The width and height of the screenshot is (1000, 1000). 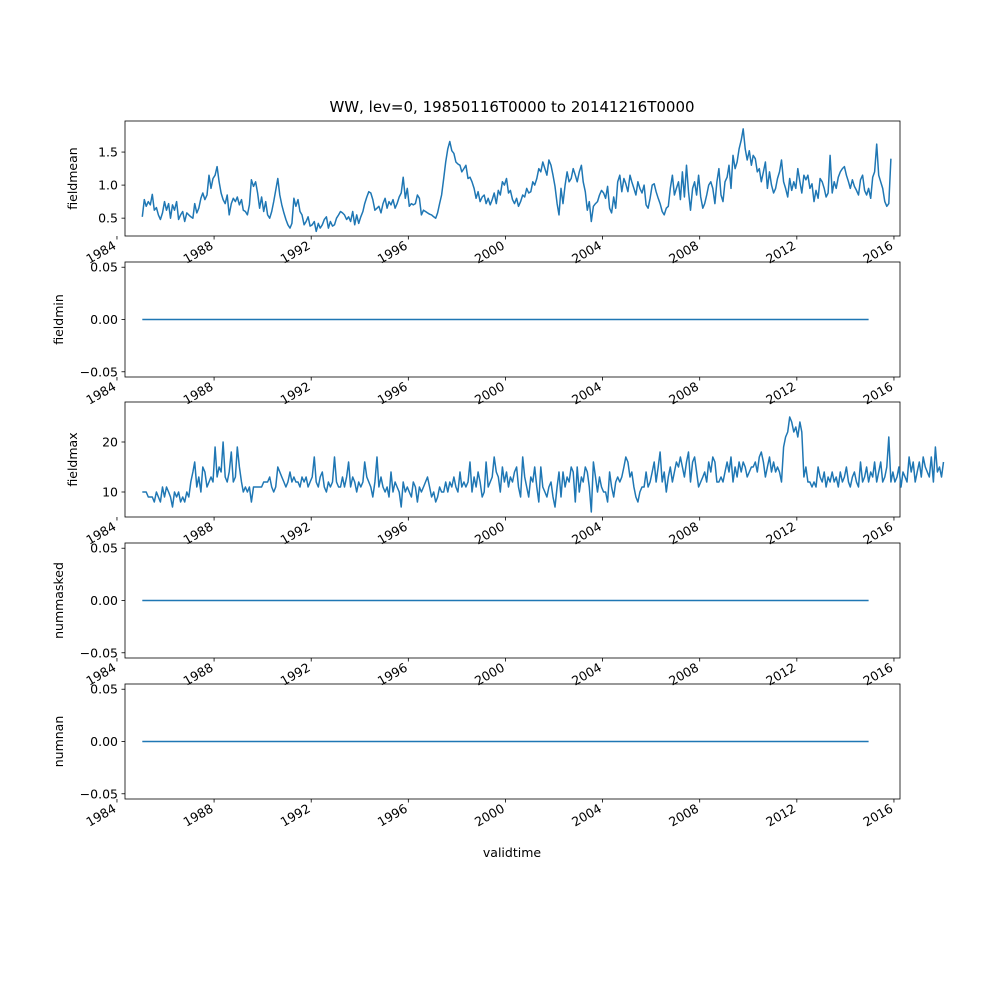 I want to click on y-axis-title: nummasked, so click(x=58, y=600).